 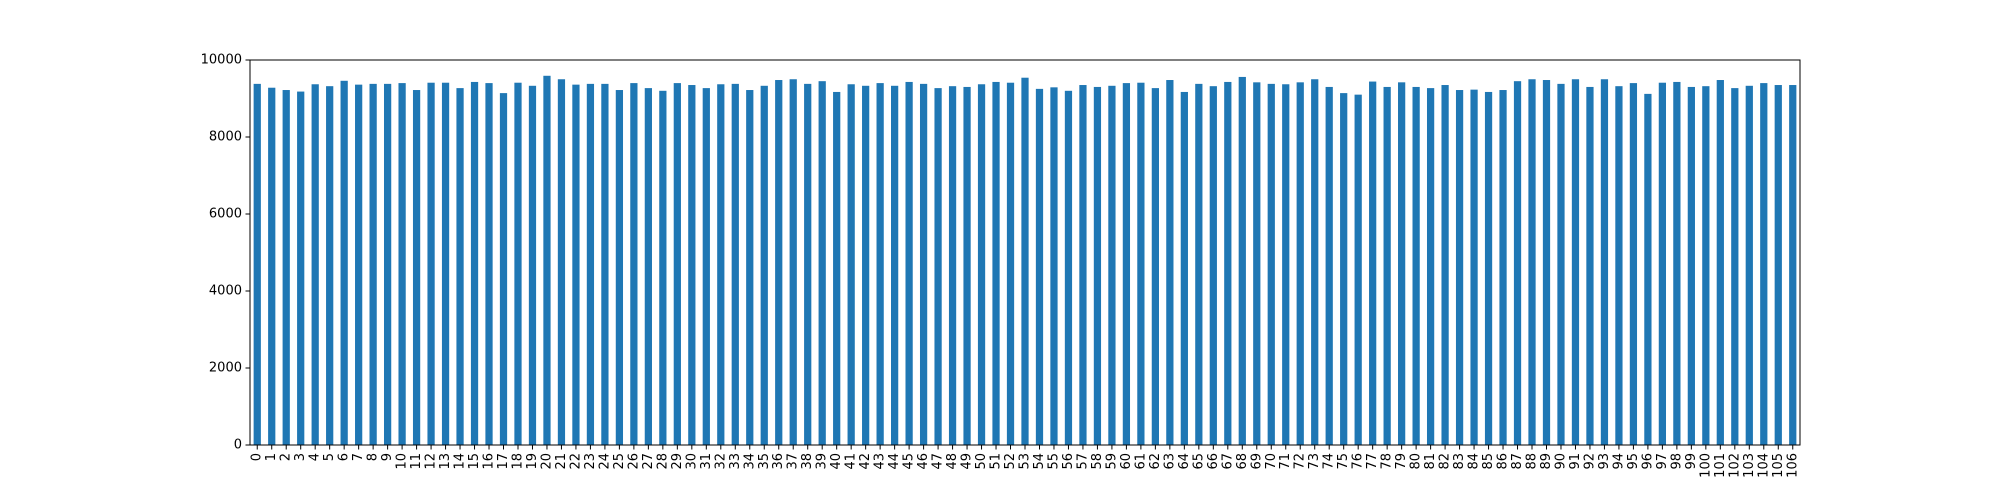 I want to click on x-tick-label: 88, so click(x=1532, y=461).